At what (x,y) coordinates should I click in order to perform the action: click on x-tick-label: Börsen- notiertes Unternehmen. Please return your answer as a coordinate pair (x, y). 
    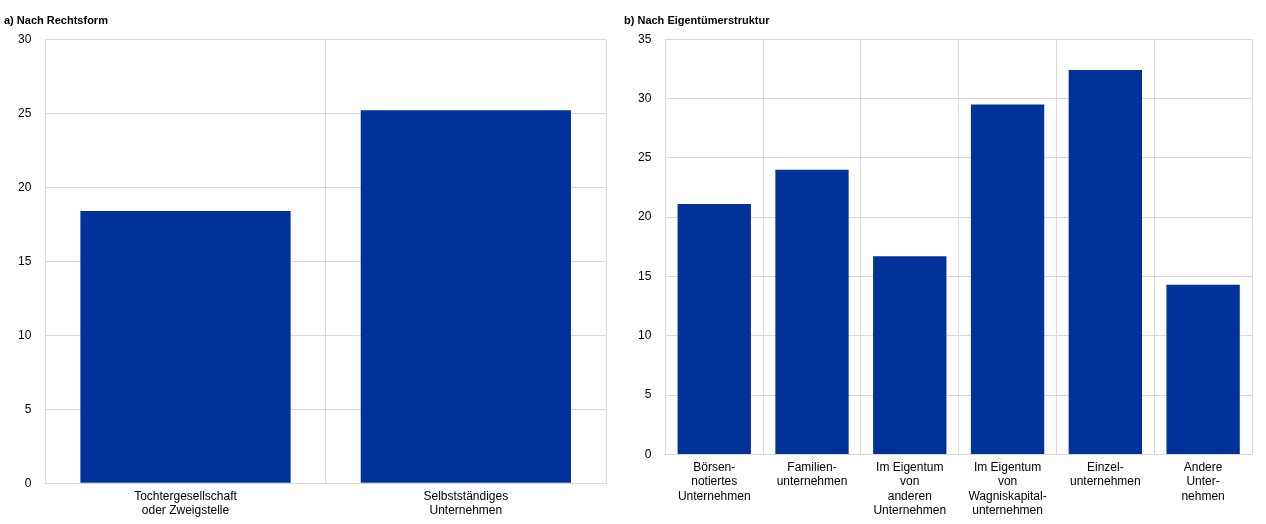
    Looking at the image, I should click on (714, 481).